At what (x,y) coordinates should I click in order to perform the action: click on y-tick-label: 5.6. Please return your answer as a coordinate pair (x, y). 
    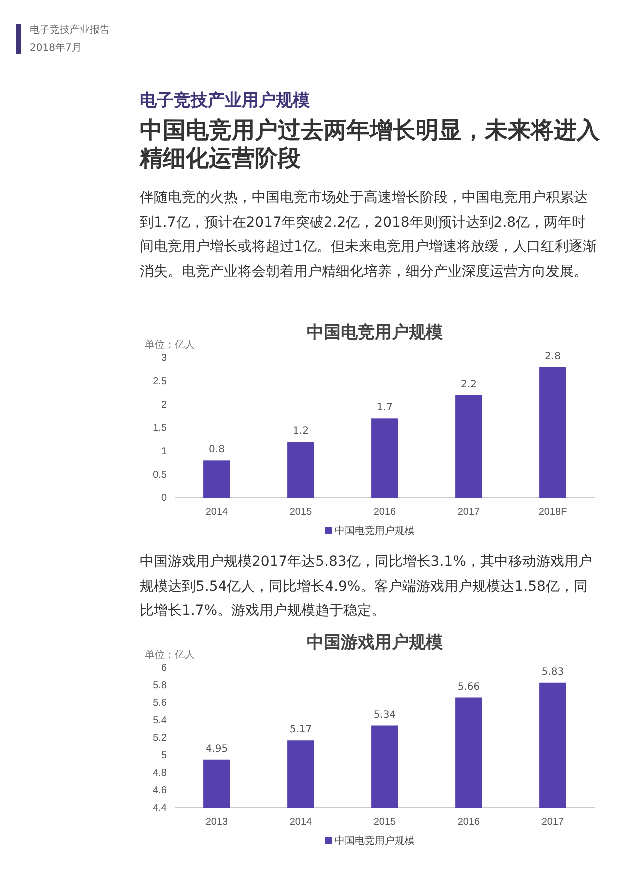
    Looking at the image, I should click on (160, 704).